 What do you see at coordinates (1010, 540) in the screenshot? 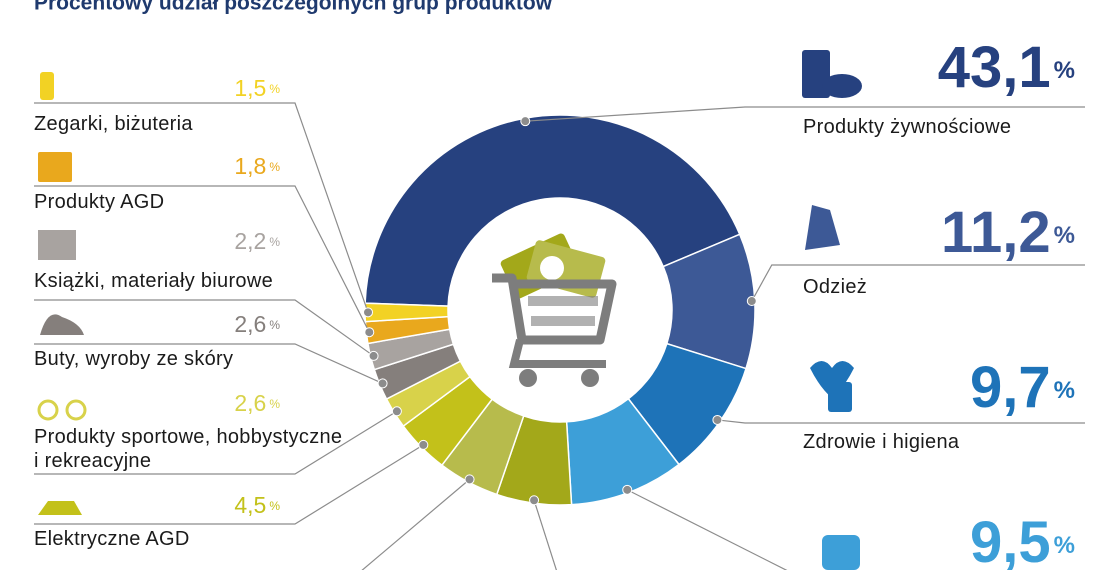
I see `value-number: 9,5` at bounding box center [1010, 540].